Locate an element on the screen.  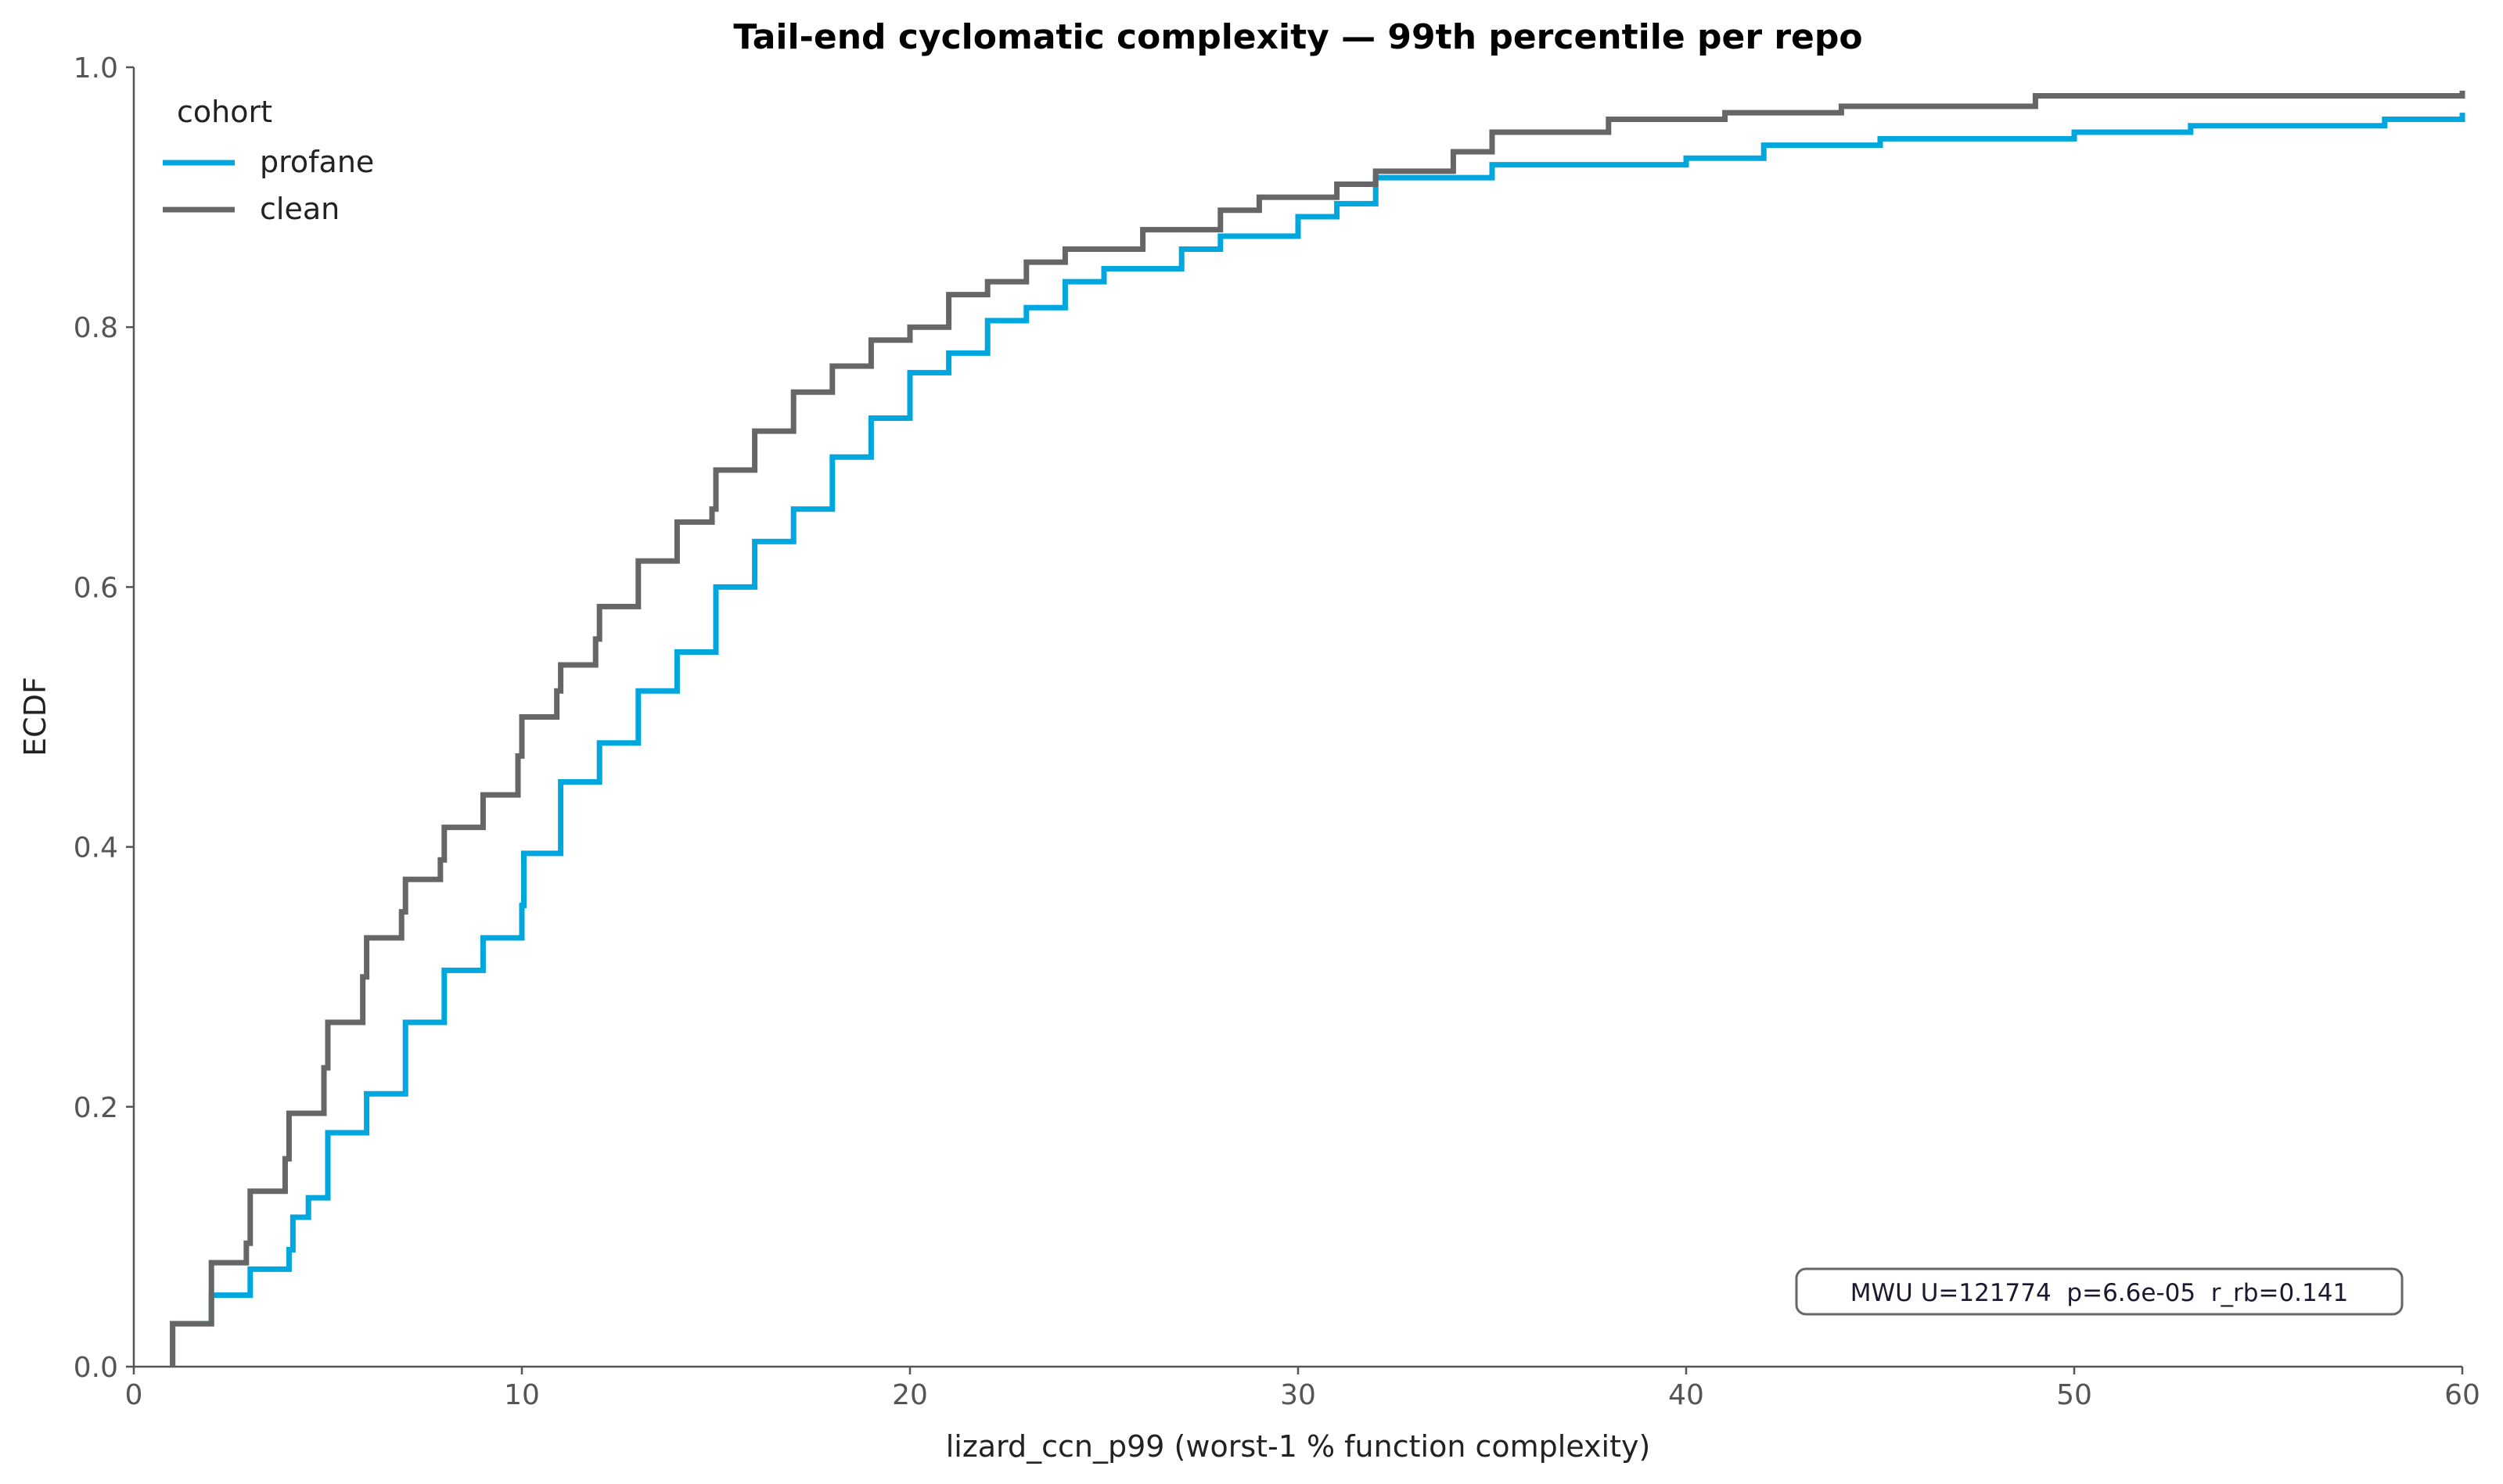
x-tick-label: 40 is located at coordinates (1686, 1395).